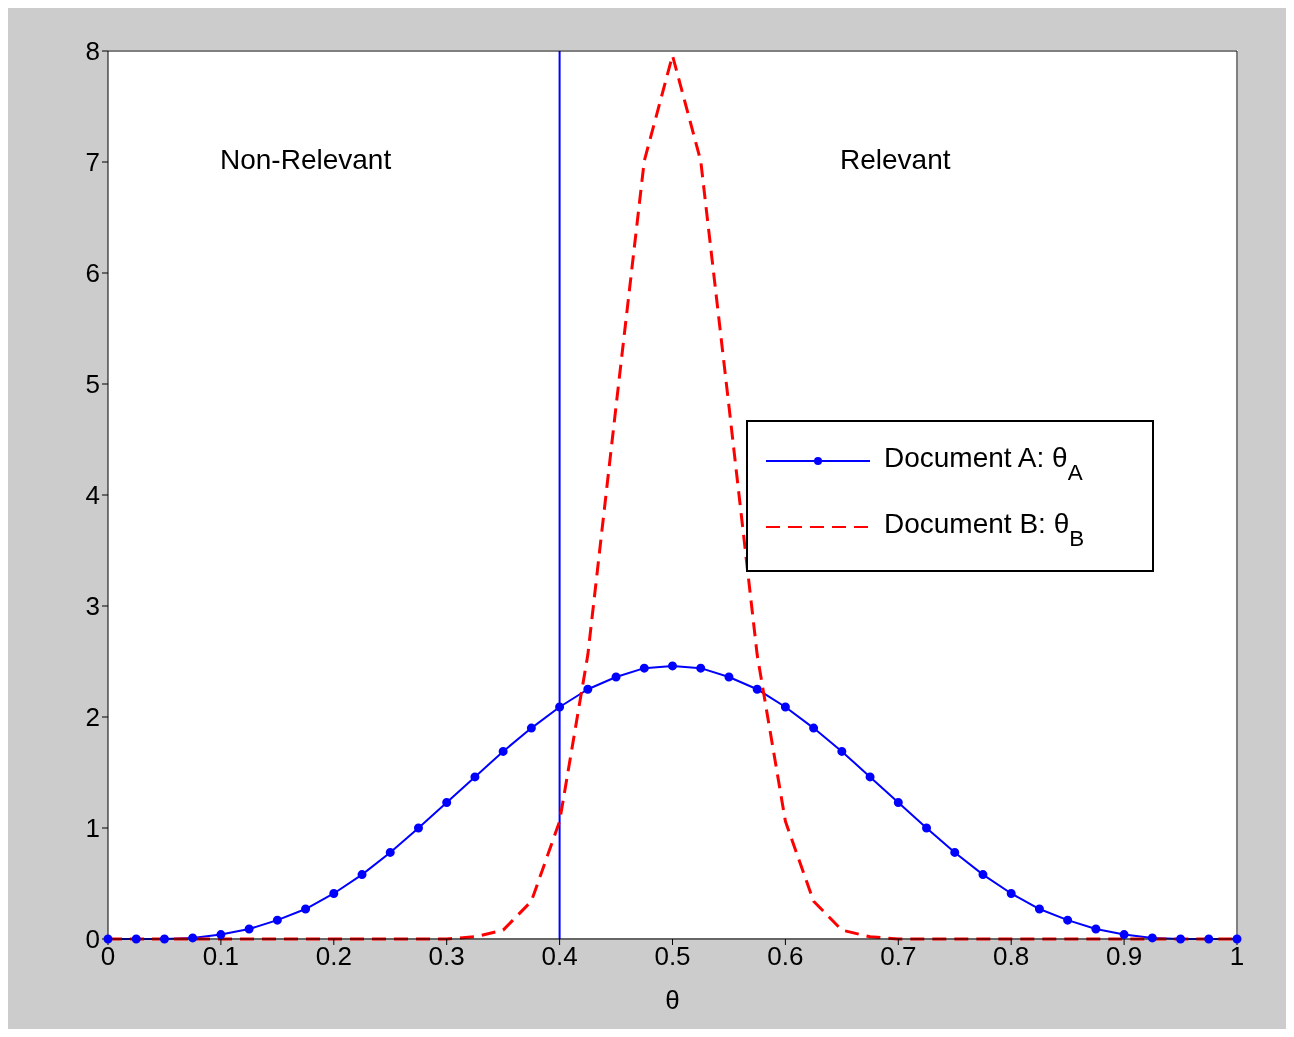 The height and width of the screenshot is (1037, 1294). What do you see at coordinates (984, 529) in the screenshot?
I see `legend-label: Document B: θ$_{B}$` at bounding box center [984, 529].